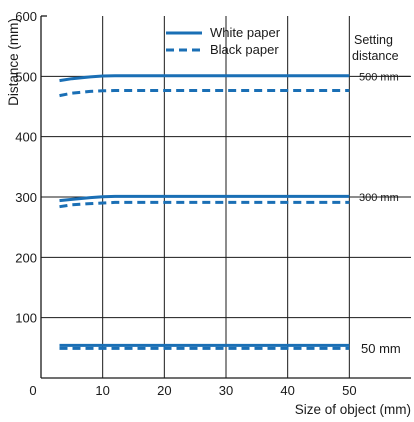  I want to click on annotation-300mm: 300 mm, so click(379, 198).